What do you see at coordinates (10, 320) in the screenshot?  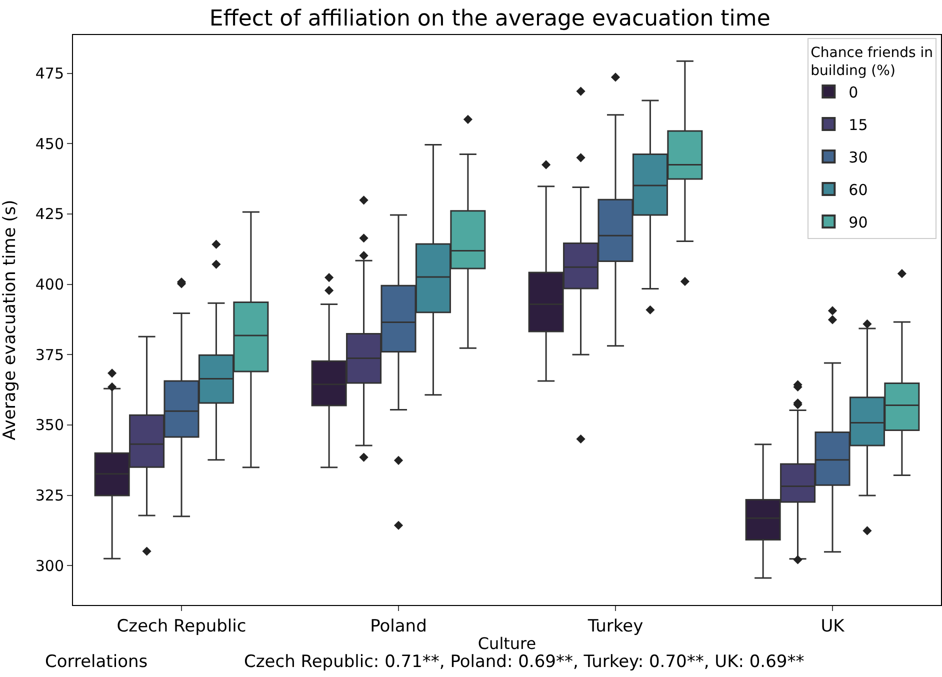 I see `y-axis-title: Average evacuation time (s)` at bounding box center [10, 320].